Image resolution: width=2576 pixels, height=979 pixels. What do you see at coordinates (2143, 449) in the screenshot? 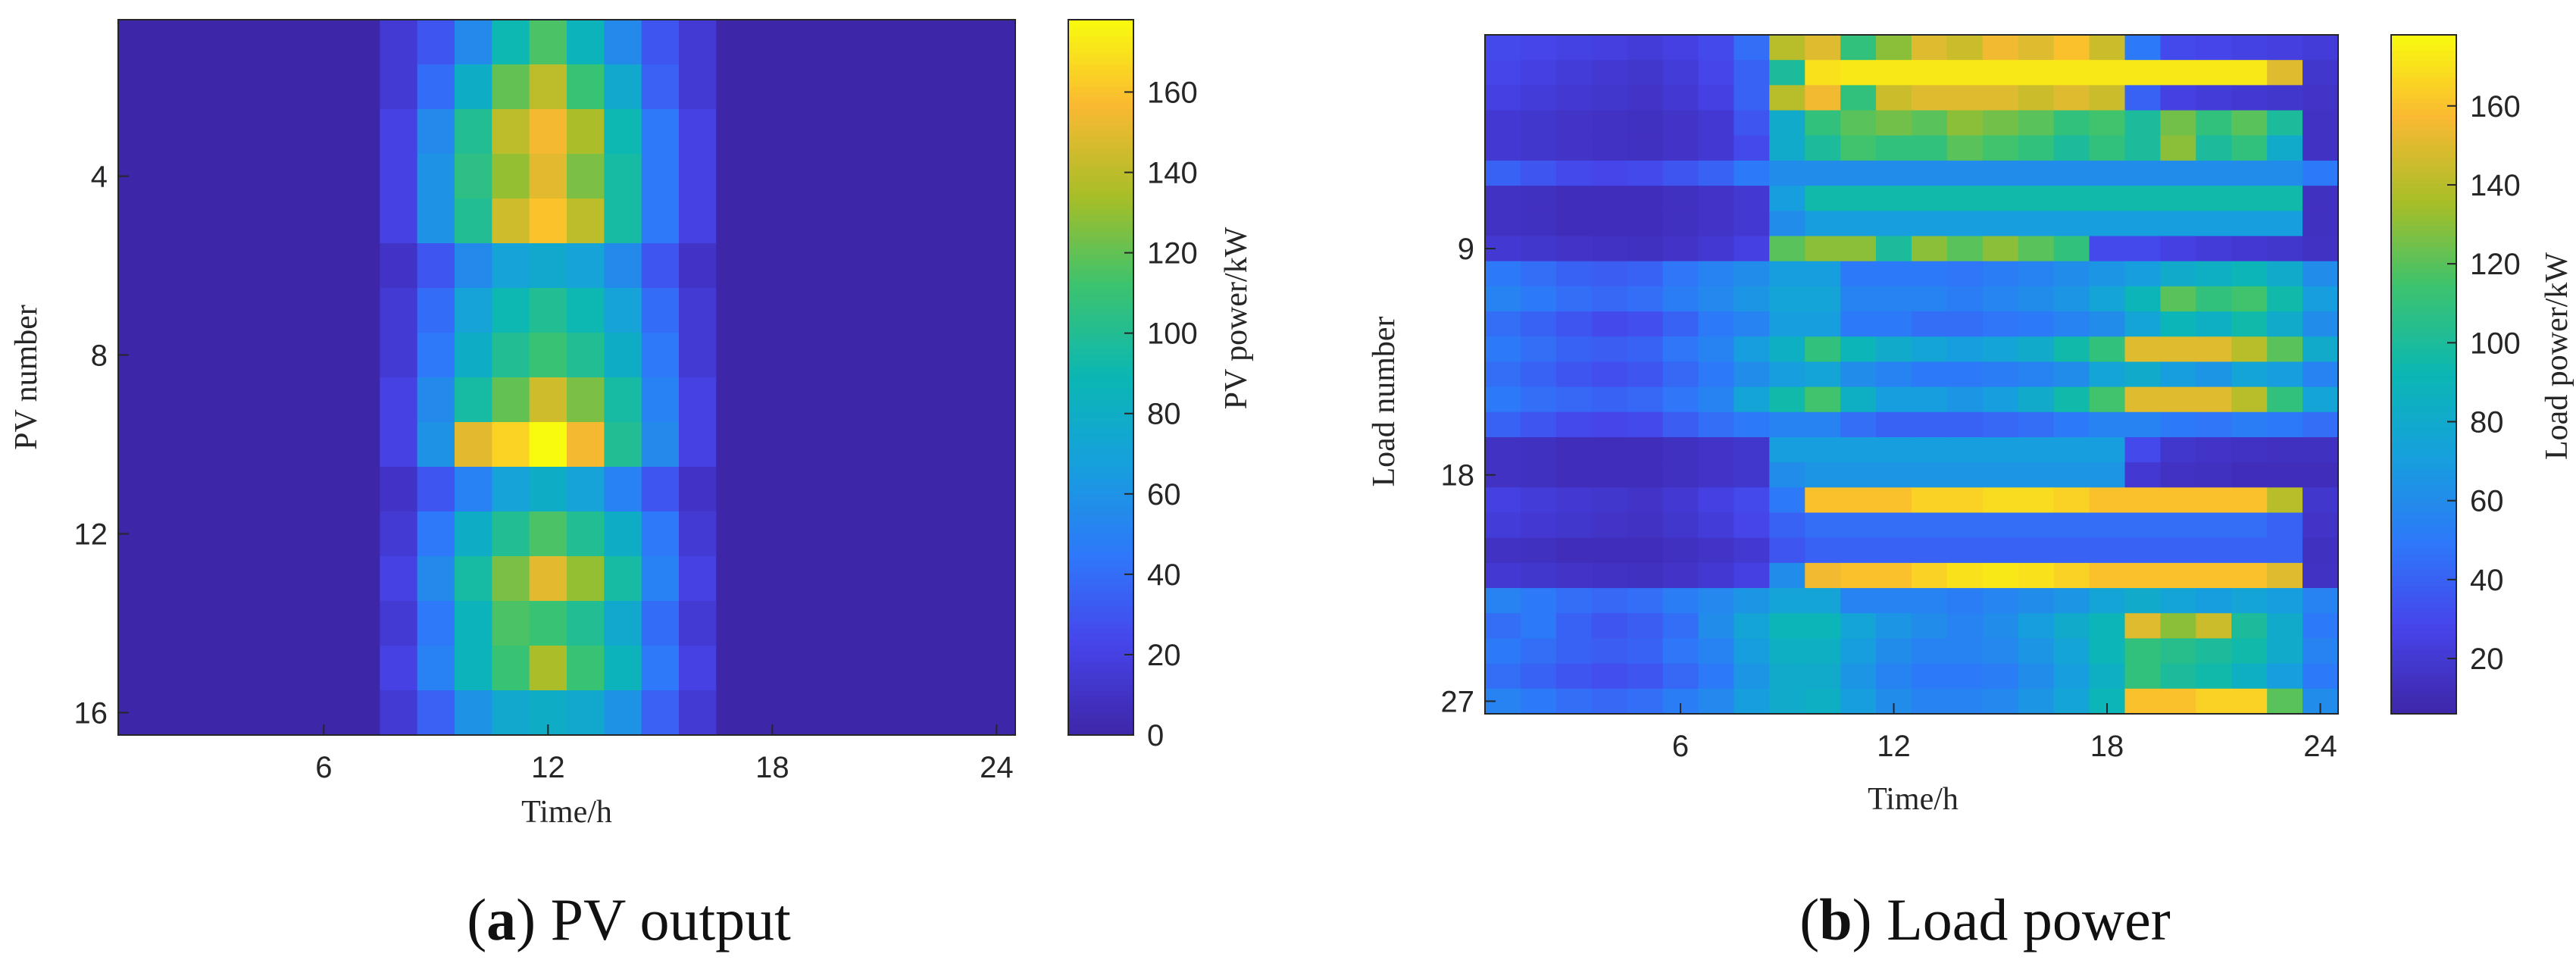
I see `load-cell-r17-h19` at bounding box center [2143, 449].